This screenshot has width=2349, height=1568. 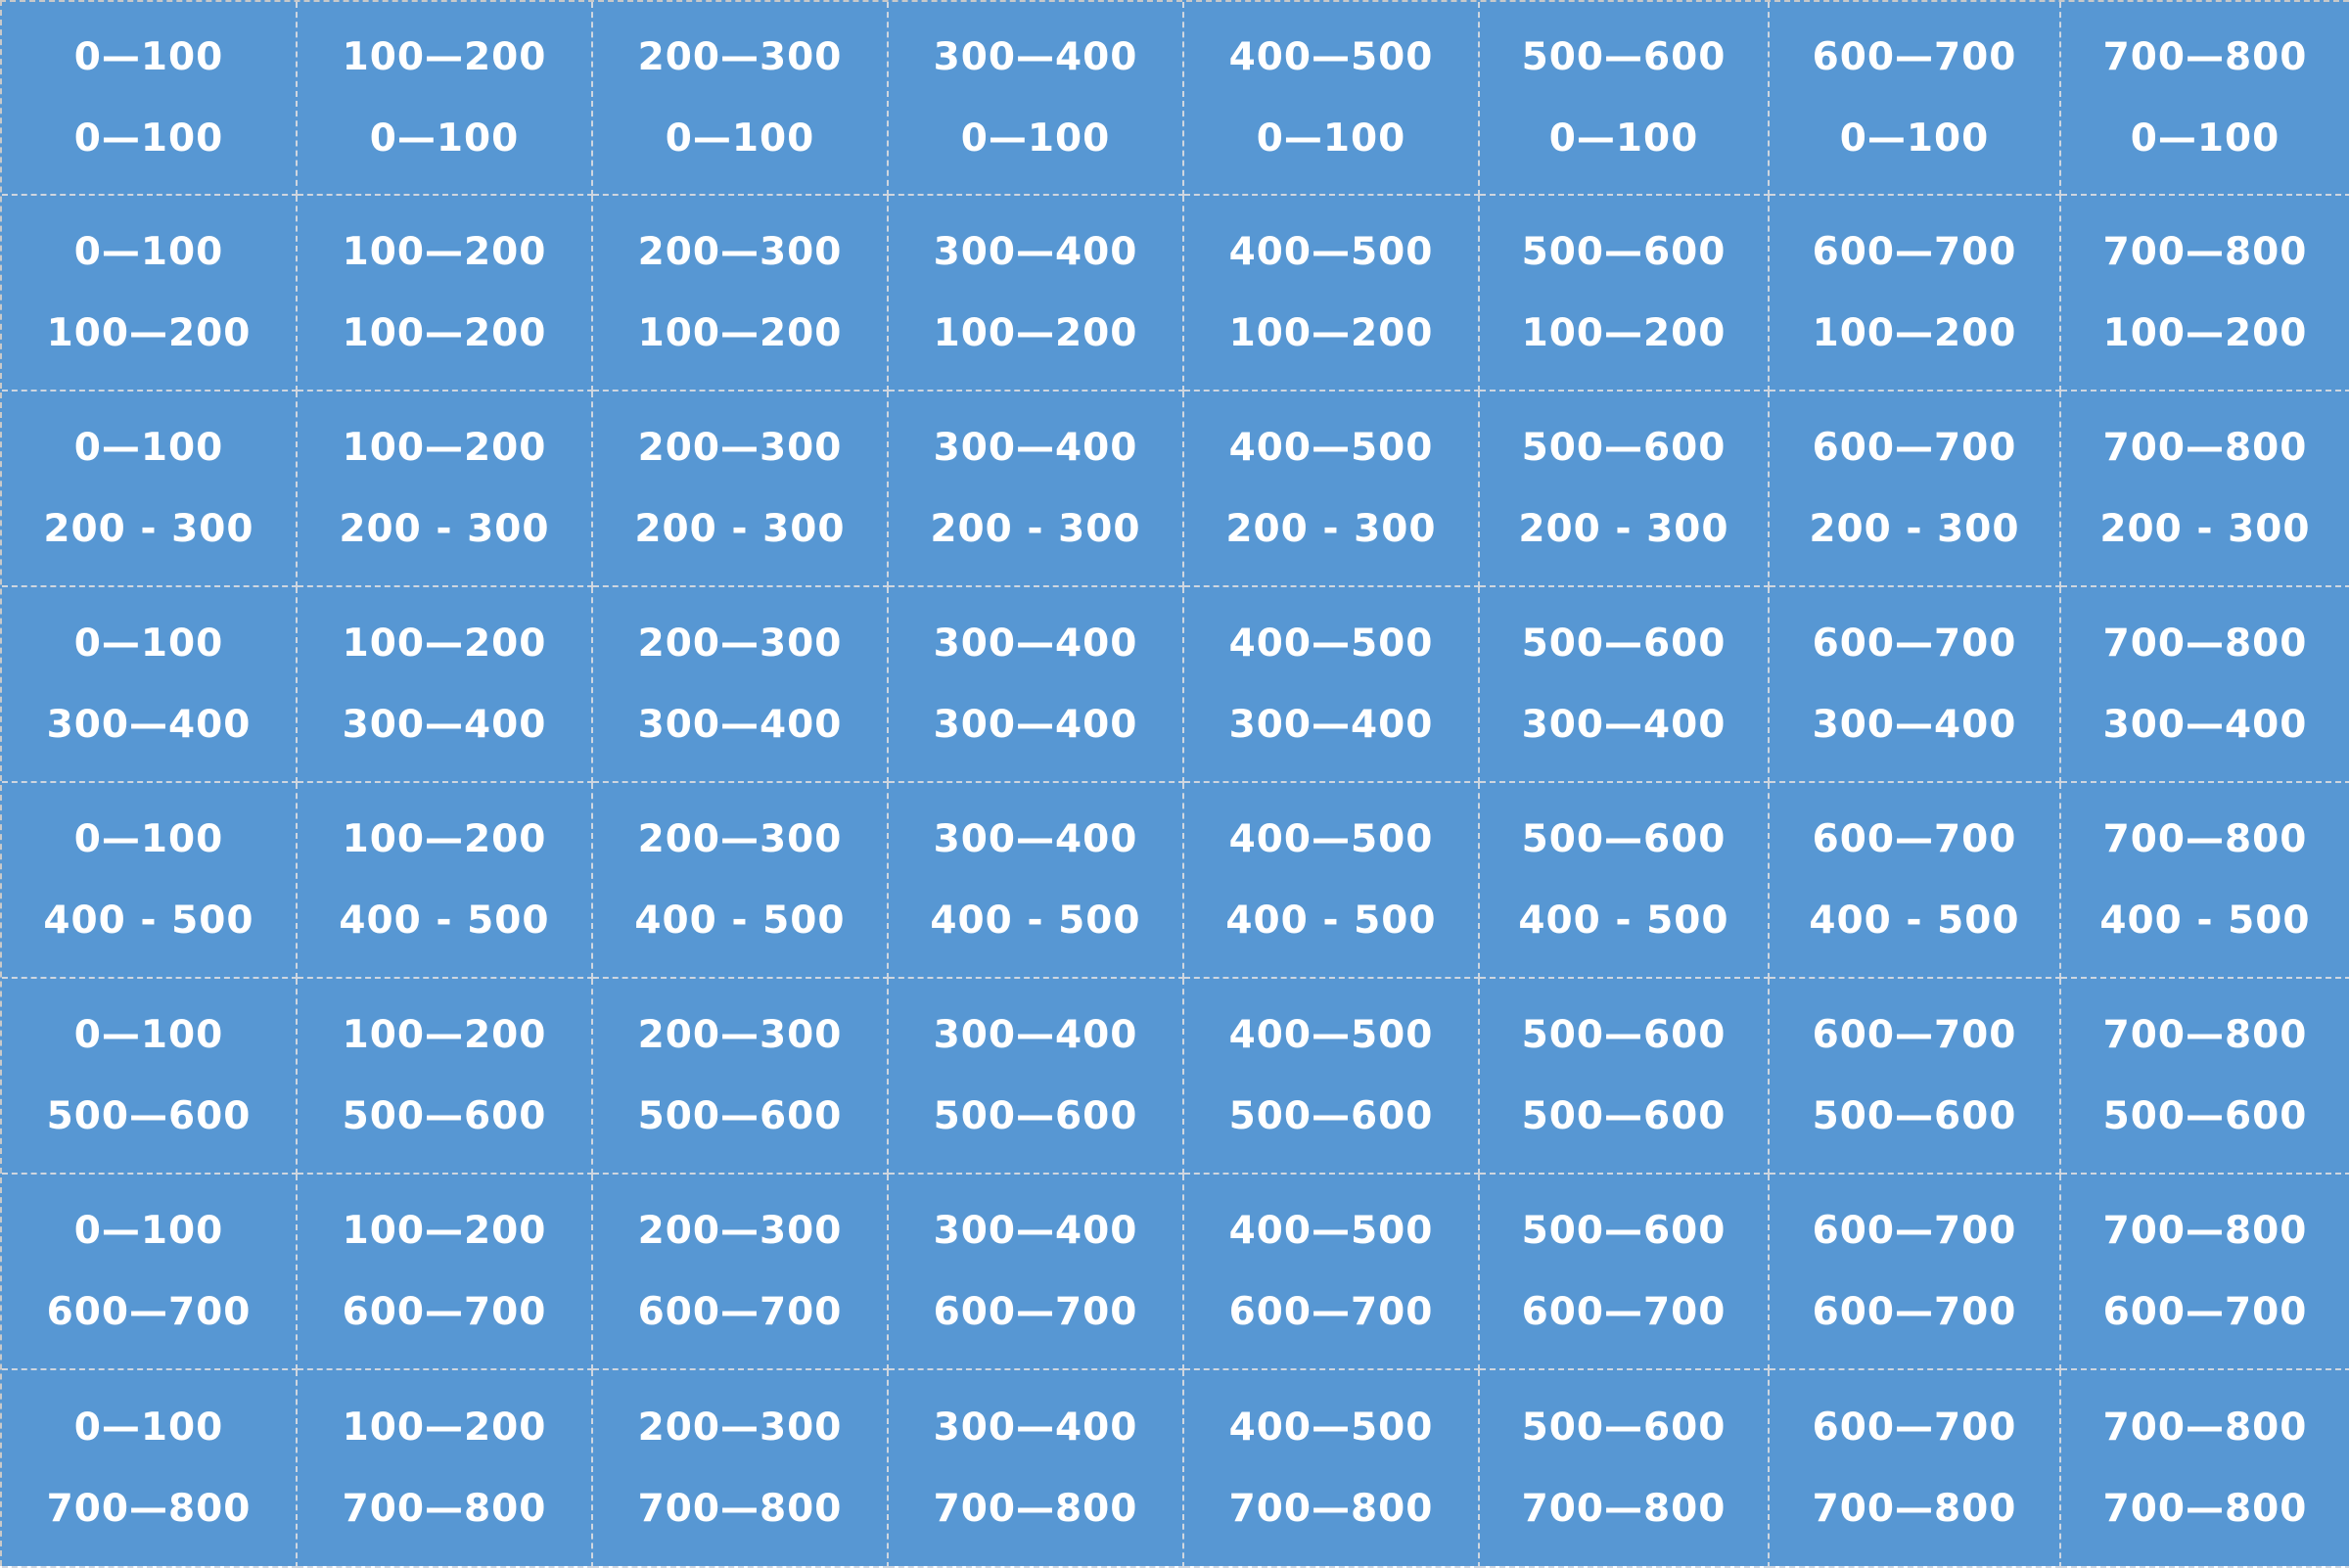 What do you see at coordinates (741, 685) in the screenshot?
I see `grid-cell: 200—300 300—400` at bounding box center [741, 685].